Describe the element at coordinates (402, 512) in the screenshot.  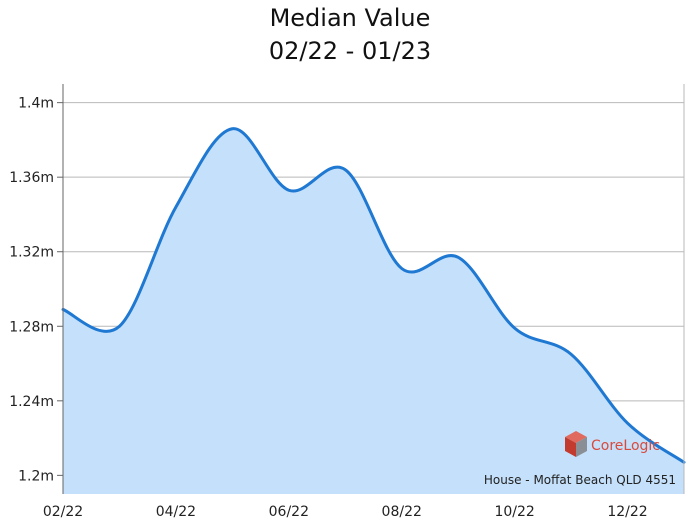
I see `x-tick-label: 08/22` at that location.